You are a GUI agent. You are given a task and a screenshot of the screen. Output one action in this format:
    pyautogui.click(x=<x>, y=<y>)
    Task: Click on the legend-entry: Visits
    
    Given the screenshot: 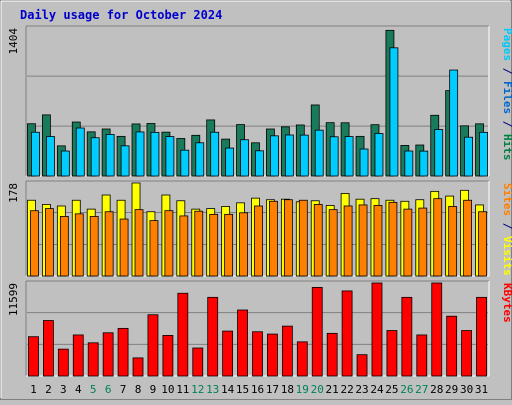 What is the action you would take?
    pyautogui.click(x=506, y=256)
    